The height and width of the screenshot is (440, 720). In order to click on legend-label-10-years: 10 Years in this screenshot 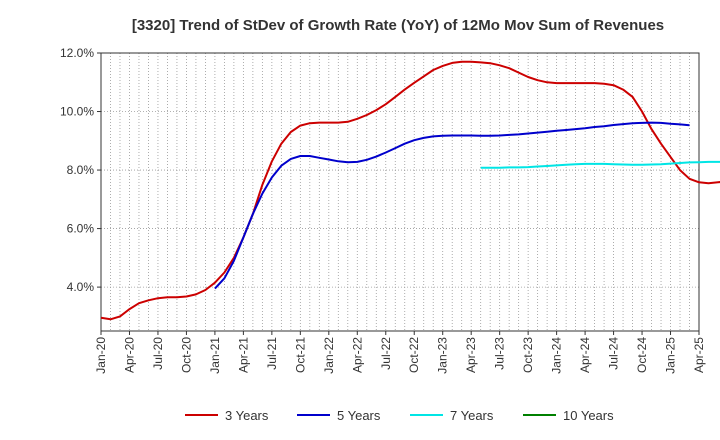, I will do `click(588, 415)`.